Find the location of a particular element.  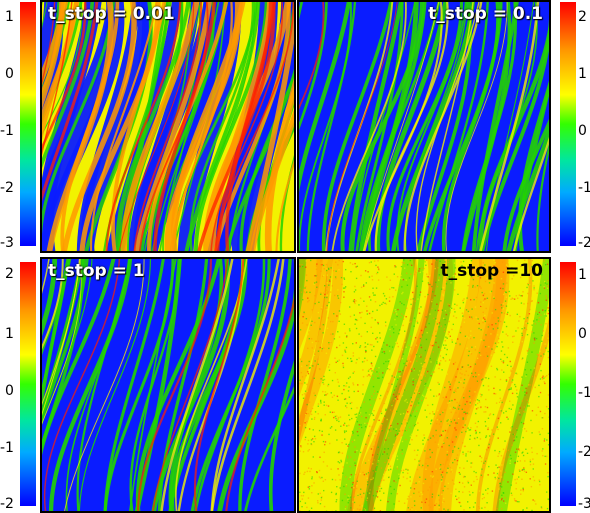

panel-title: t_stop = 1 is located at coordinates (96, 271).